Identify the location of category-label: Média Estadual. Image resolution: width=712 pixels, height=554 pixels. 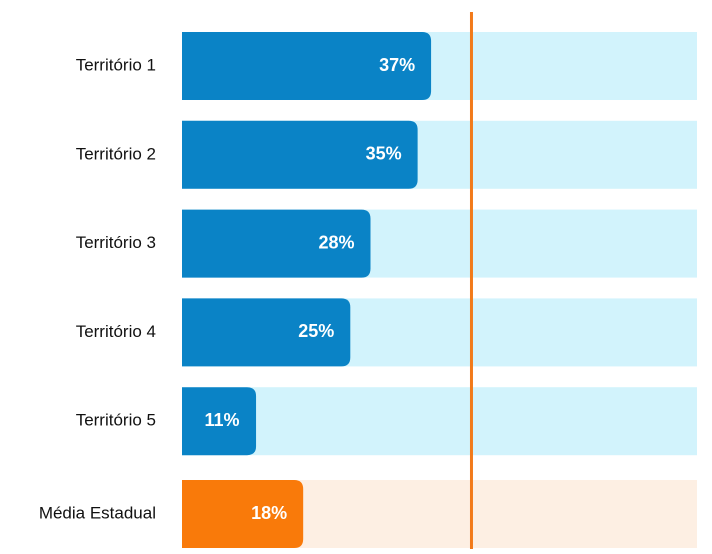
(97, 512).